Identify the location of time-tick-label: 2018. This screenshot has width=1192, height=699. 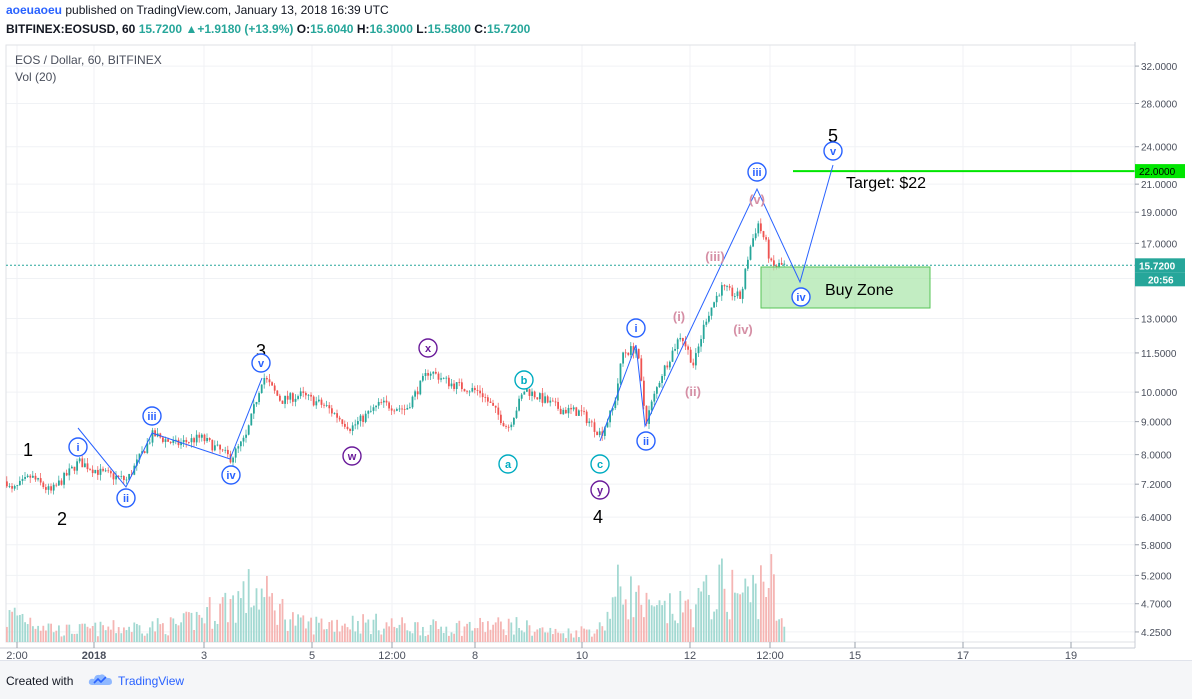
(94, 655).